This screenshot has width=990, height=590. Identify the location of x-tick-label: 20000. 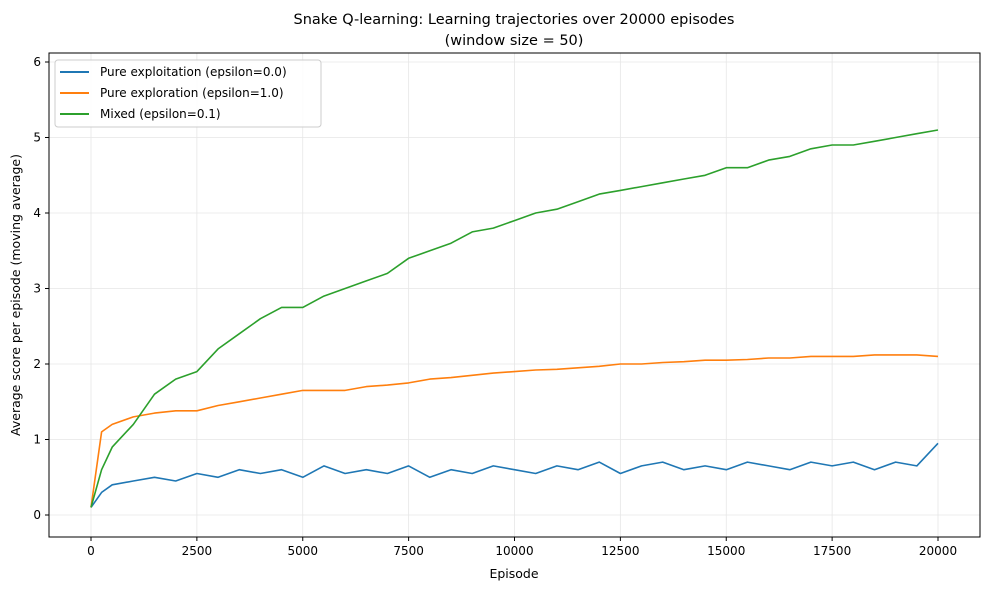
(938, 551).